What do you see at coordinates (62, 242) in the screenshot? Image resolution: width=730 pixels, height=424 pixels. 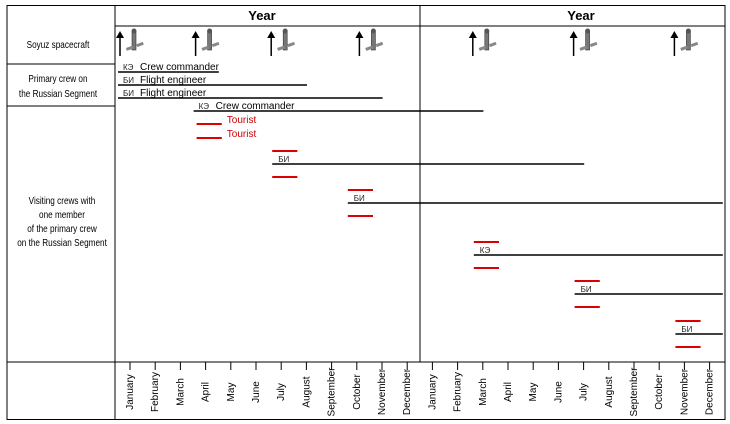 I see `row-label-visiting-4: on the Russian Segment` at bounding box center [62, 242].